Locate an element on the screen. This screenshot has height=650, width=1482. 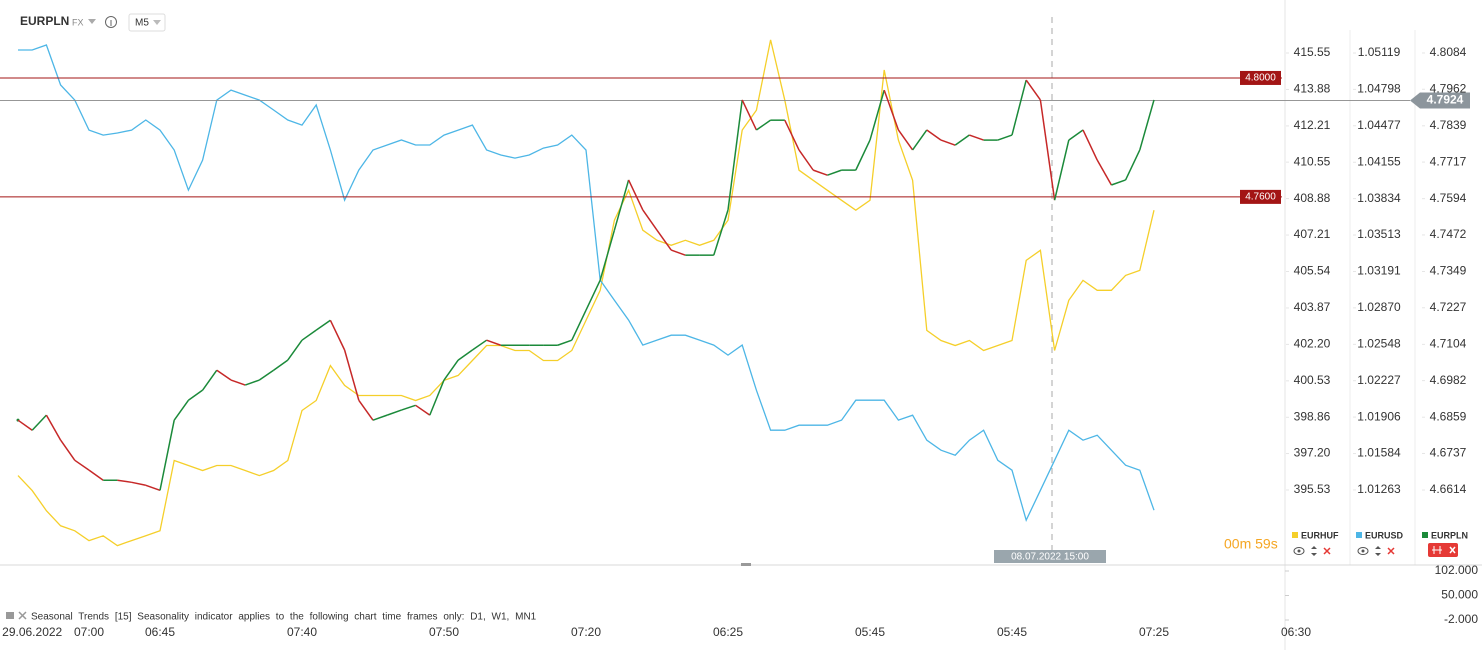
y-tick-label: 1.05119 is located at coordinates (1379, 52).